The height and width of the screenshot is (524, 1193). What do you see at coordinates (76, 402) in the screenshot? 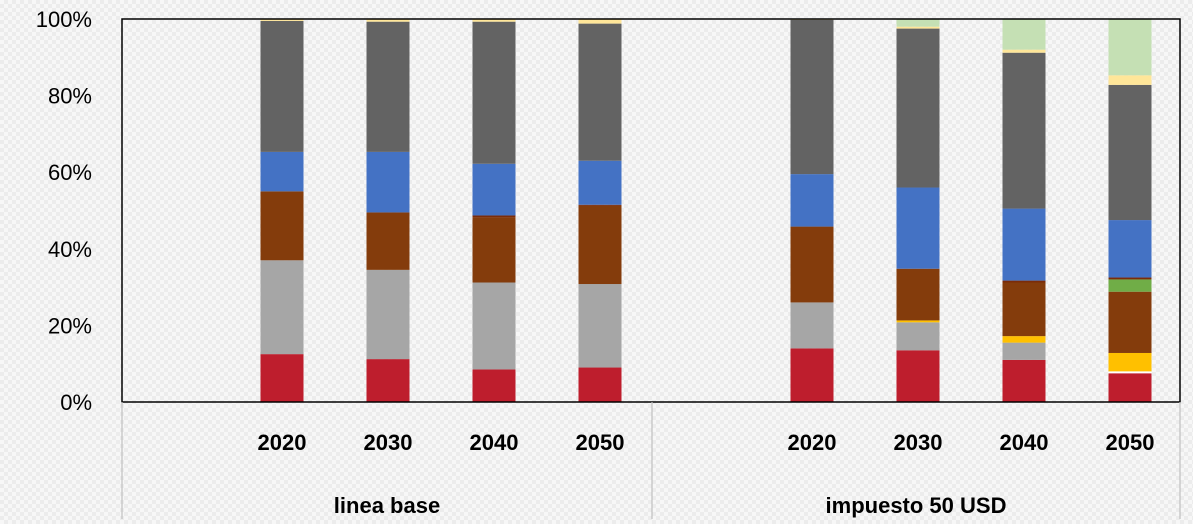
I see `y-tick-label: 0%` at bounding box center [76, 402].